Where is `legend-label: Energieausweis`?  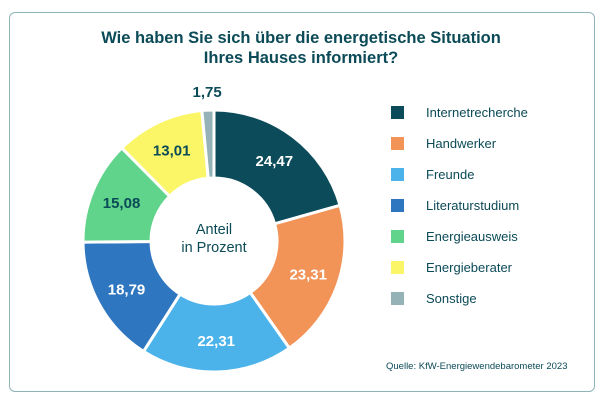 legend-label: Energieausweis is located at coordinates (472, 236).